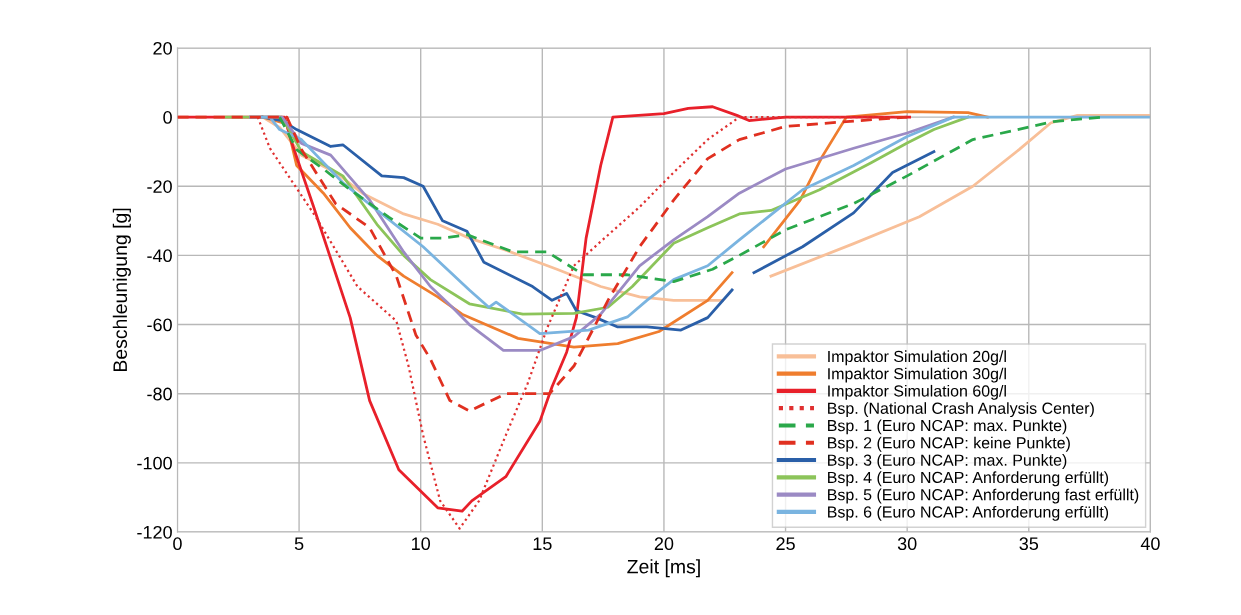 The width and height of the screenshot is (1241, 615). Describe the element at coordinates (983, 496) in the screenshot. I see `legend-label: Bsp. 5 (Euro NCAP: Anforderung fast erfüllt)` at that location.